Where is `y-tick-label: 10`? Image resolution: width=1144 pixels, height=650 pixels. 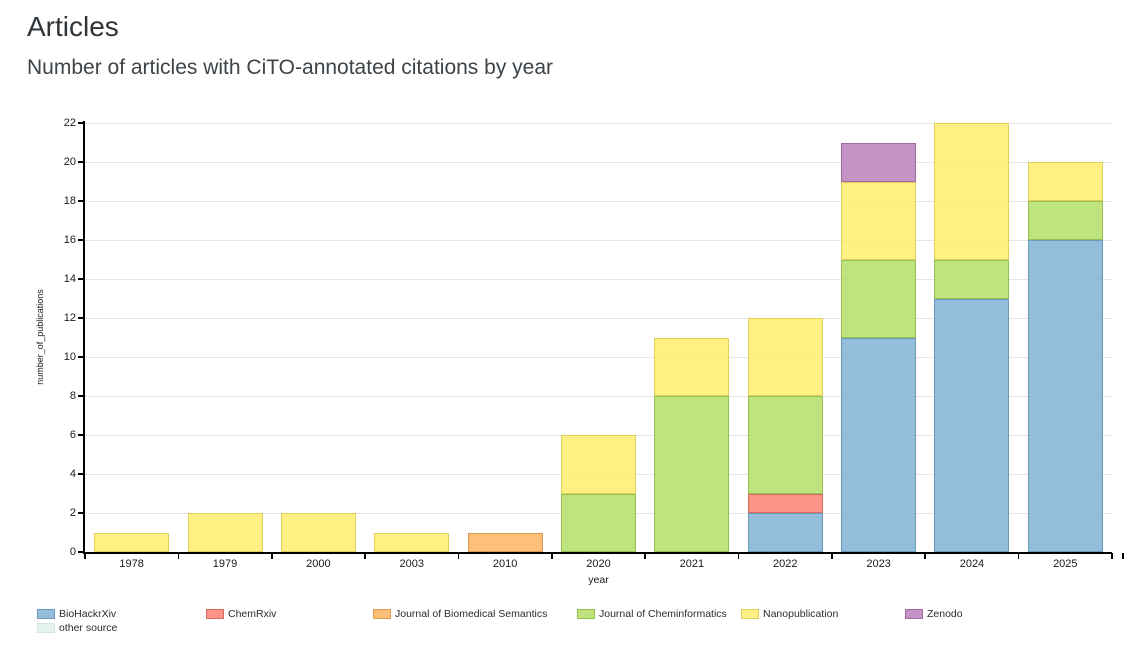
y-tick-label: 10 is located at coordinates (69, 357).